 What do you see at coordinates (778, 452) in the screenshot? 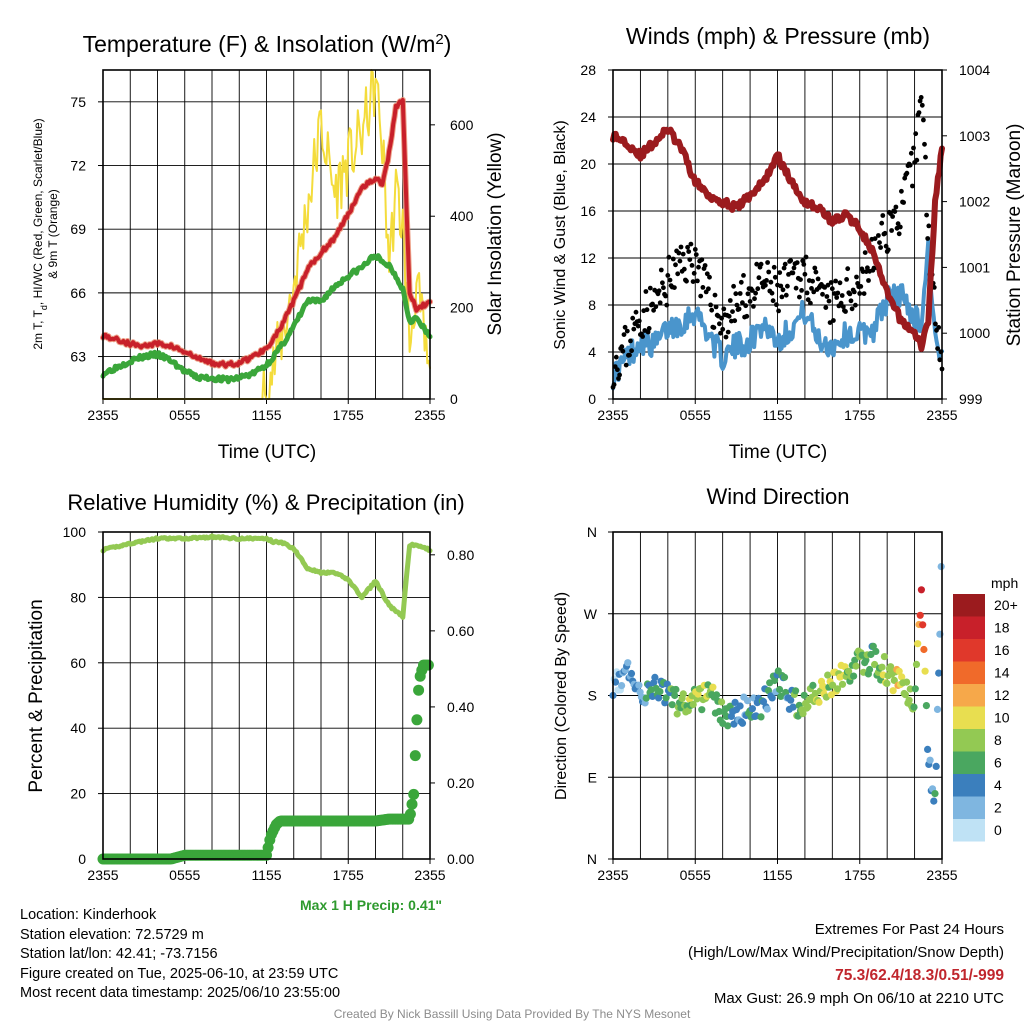
I see `winds-xlabel: Time (UTC)` at bounding box center [778, 452].